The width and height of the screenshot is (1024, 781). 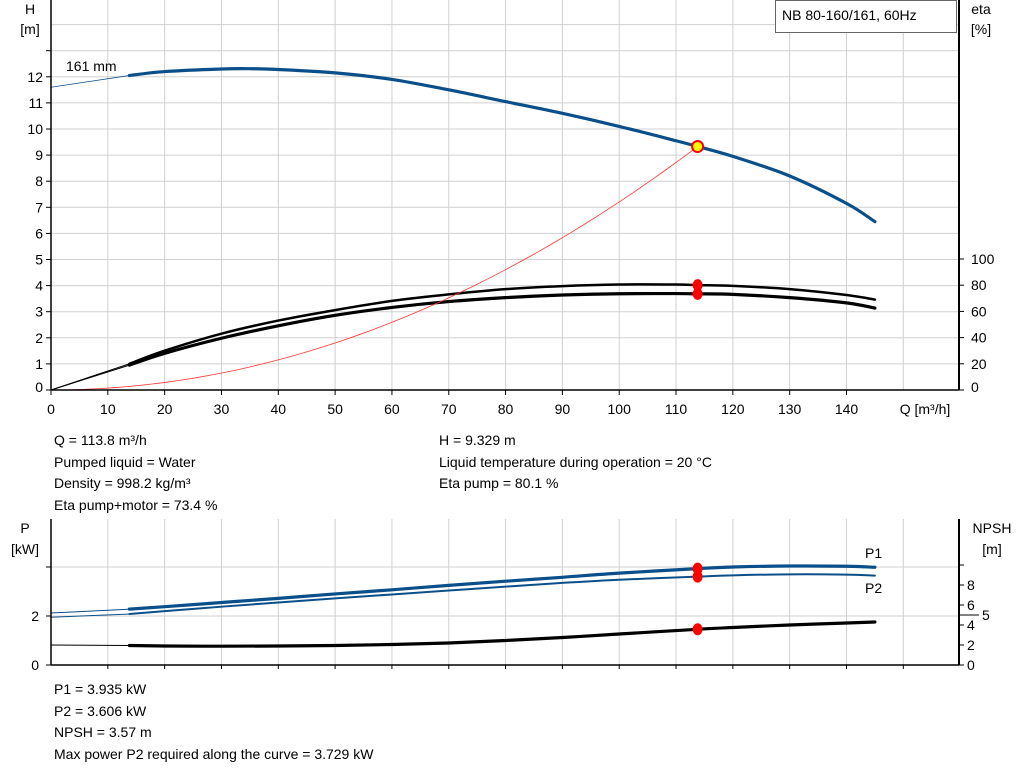 What do you see at coordinates (29, 29) in the screenshot?
I see `y-axis-unit: [m]` at bounding box center [29, 29].